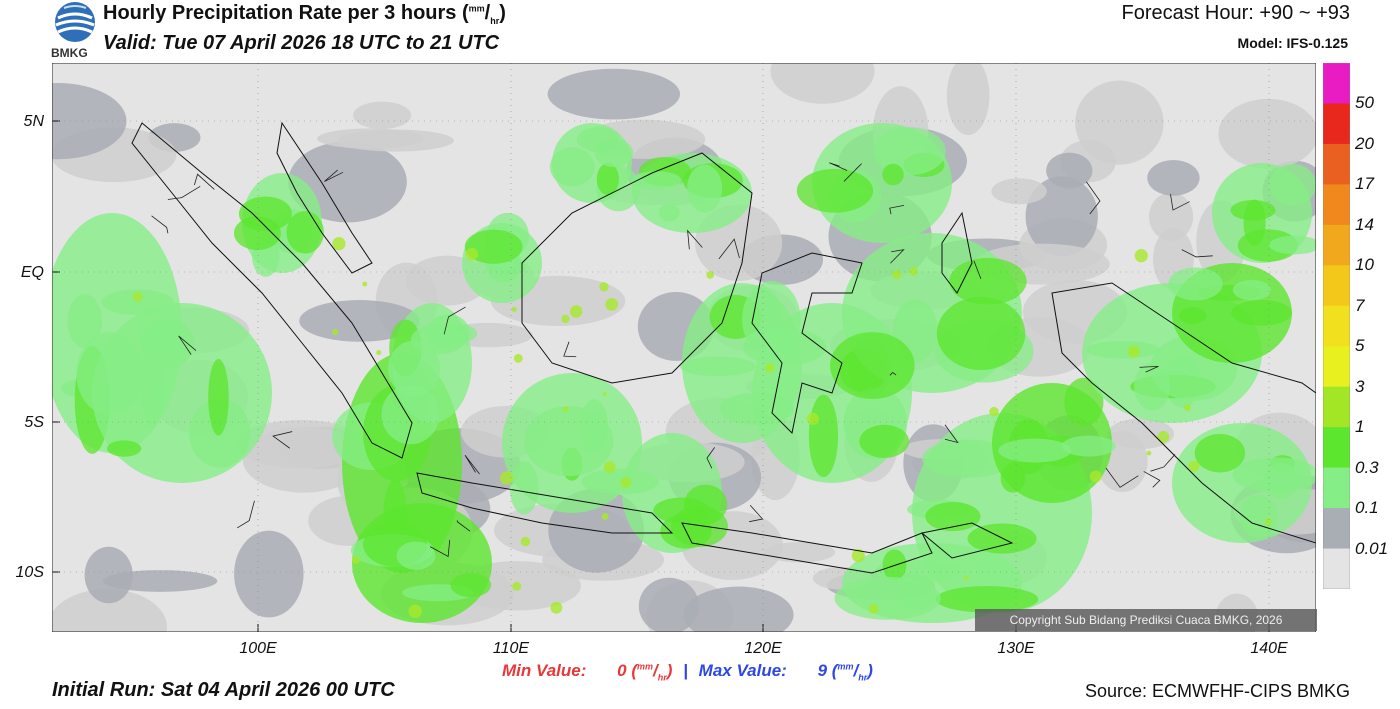 This screenshot has width=1400, height=709. I want to click on lon-label-140e: 140E, so click(1269, 648).